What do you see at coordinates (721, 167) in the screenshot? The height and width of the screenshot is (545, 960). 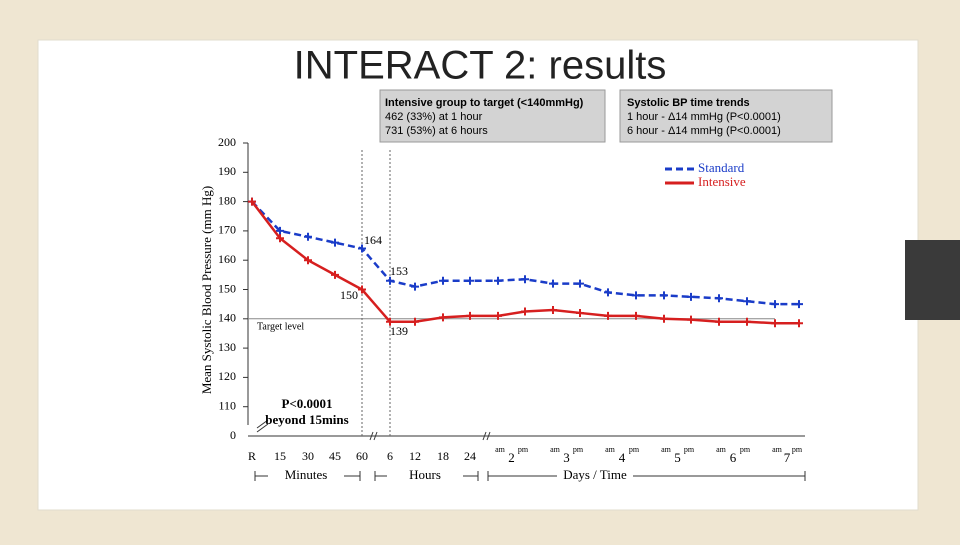 I see `legend-label: Standard` at bounding box center [721, 167].